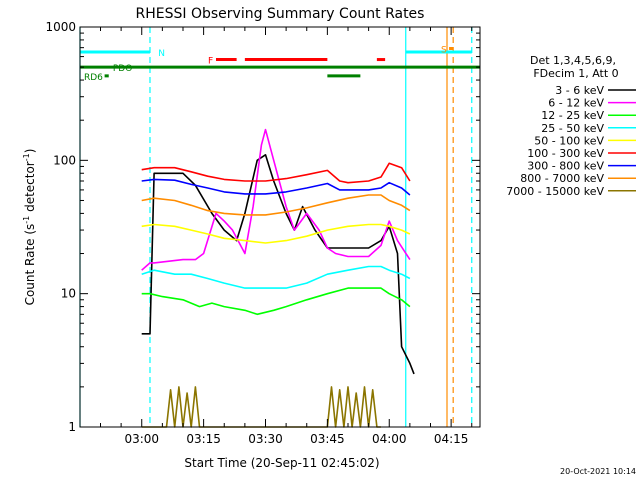 The height and width of the screenshot is (484, 640). What do you see at coordinates (203, 439) in the screenshot?
I see `x-tick-label: 03:15` at bounding box center [203, 439].